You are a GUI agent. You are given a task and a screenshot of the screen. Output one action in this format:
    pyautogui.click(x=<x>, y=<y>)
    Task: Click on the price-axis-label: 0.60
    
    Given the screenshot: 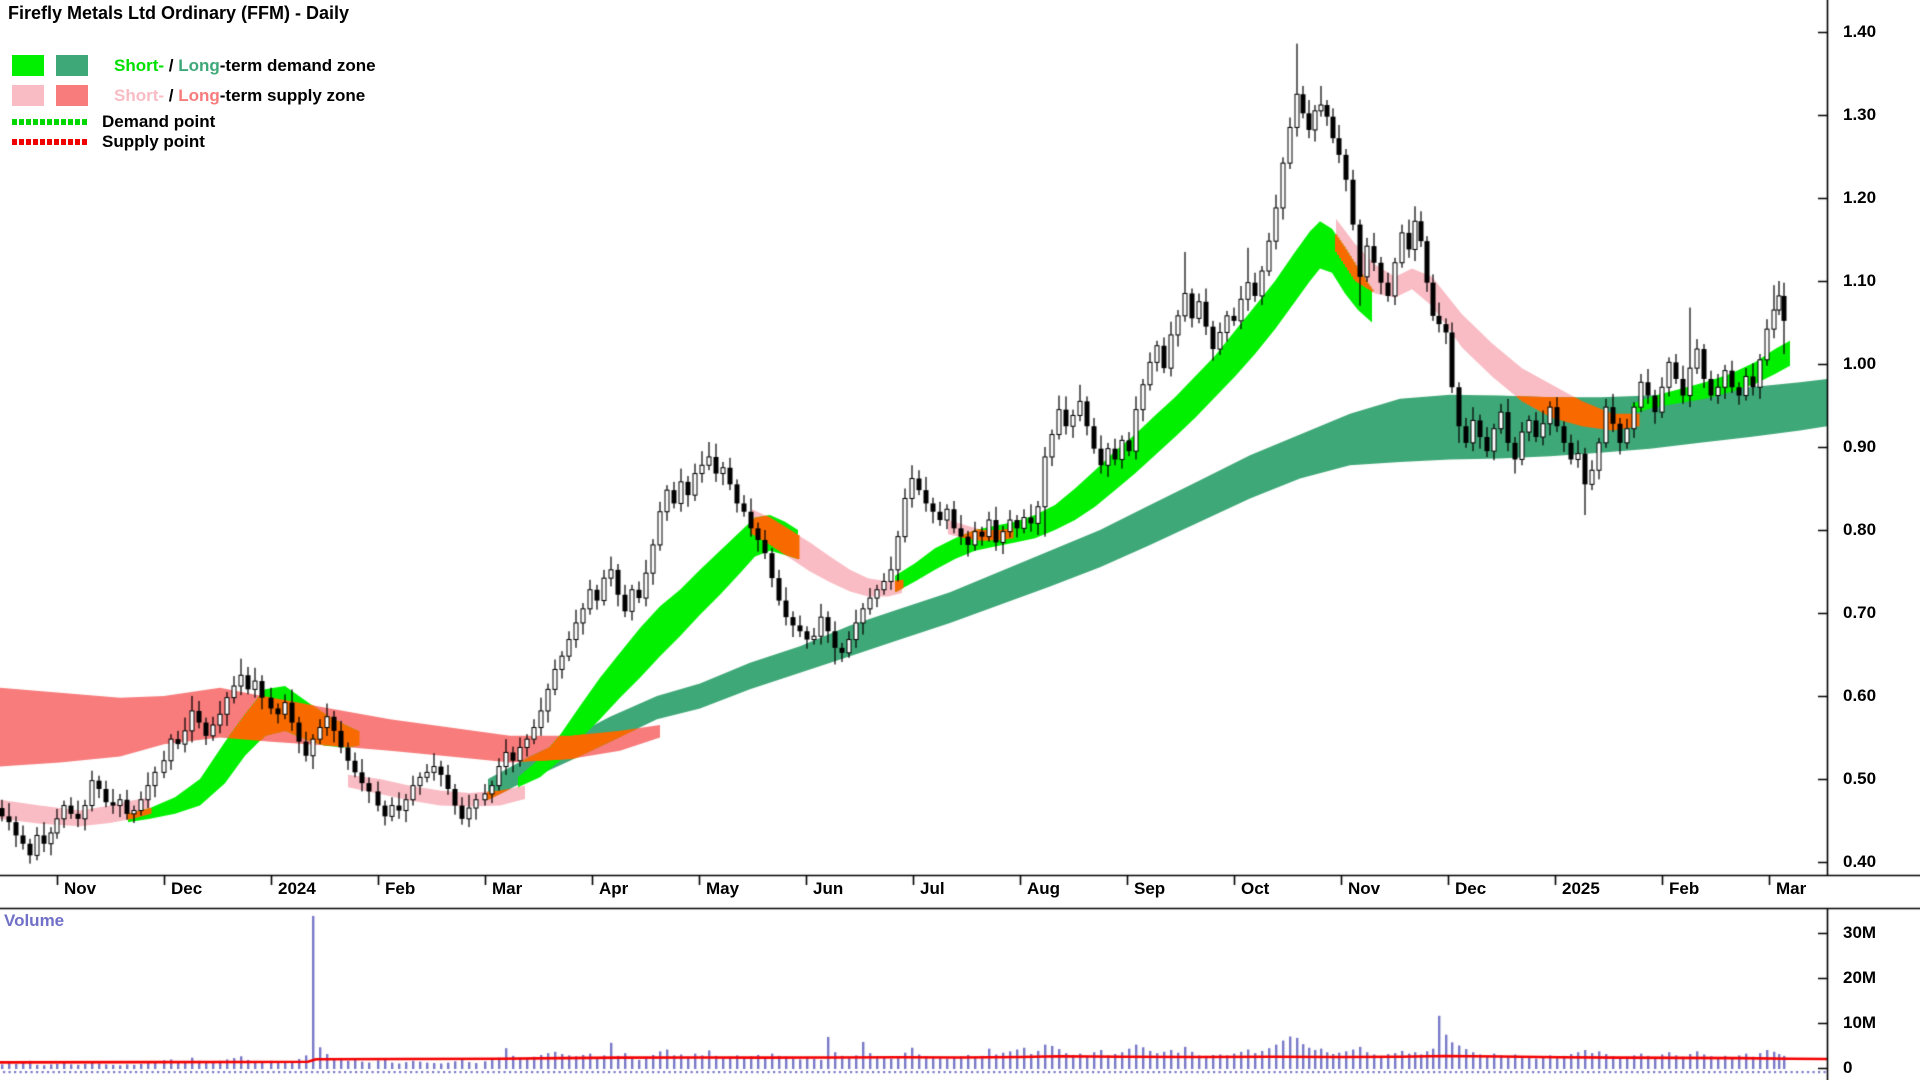 What is the action you would take?
    pyautogui.click(x=1860, y=695)
    